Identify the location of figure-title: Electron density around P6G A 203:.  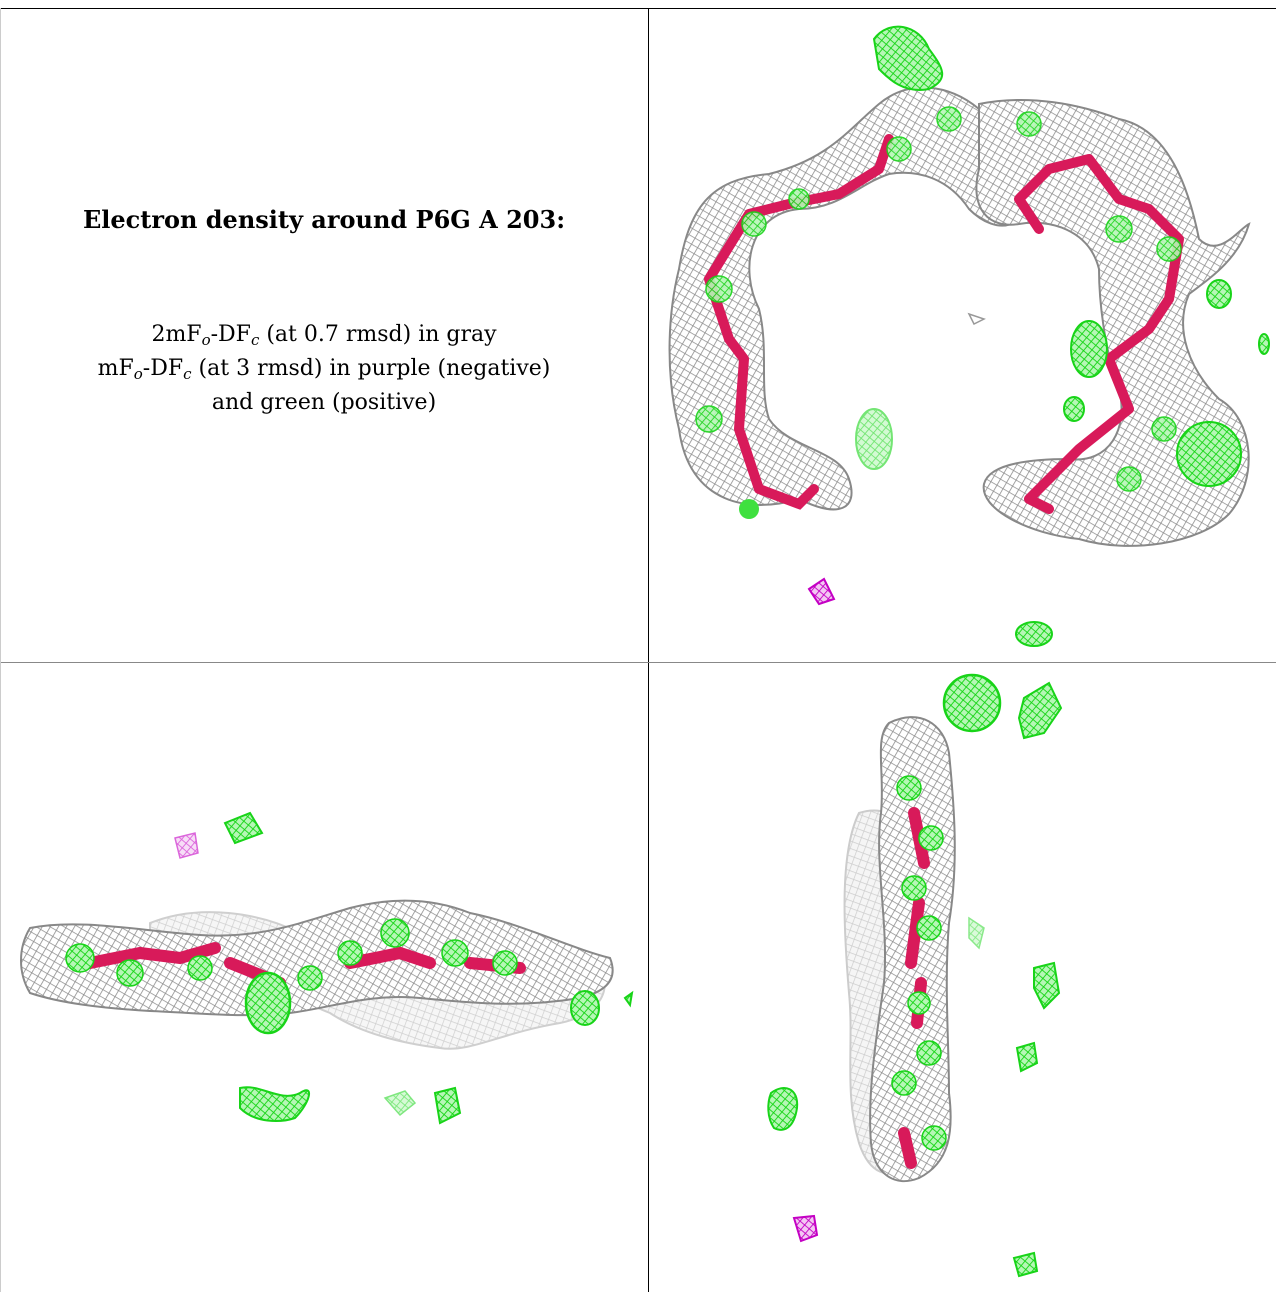
(324, 219).